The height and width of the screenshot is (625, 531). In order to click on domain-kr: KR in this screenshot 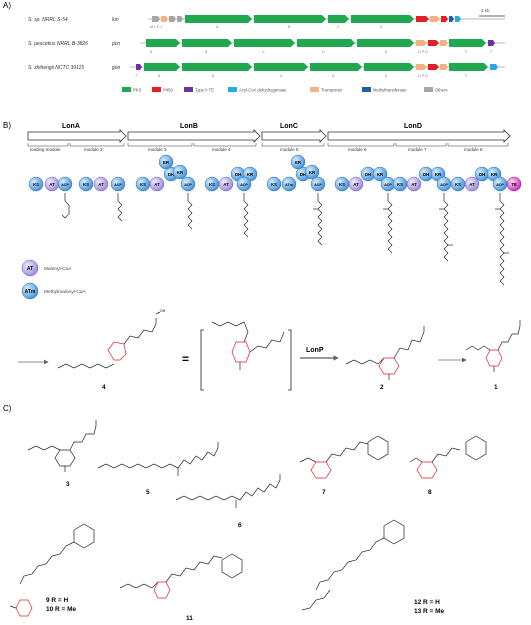, I will do `click(380, 174)`.